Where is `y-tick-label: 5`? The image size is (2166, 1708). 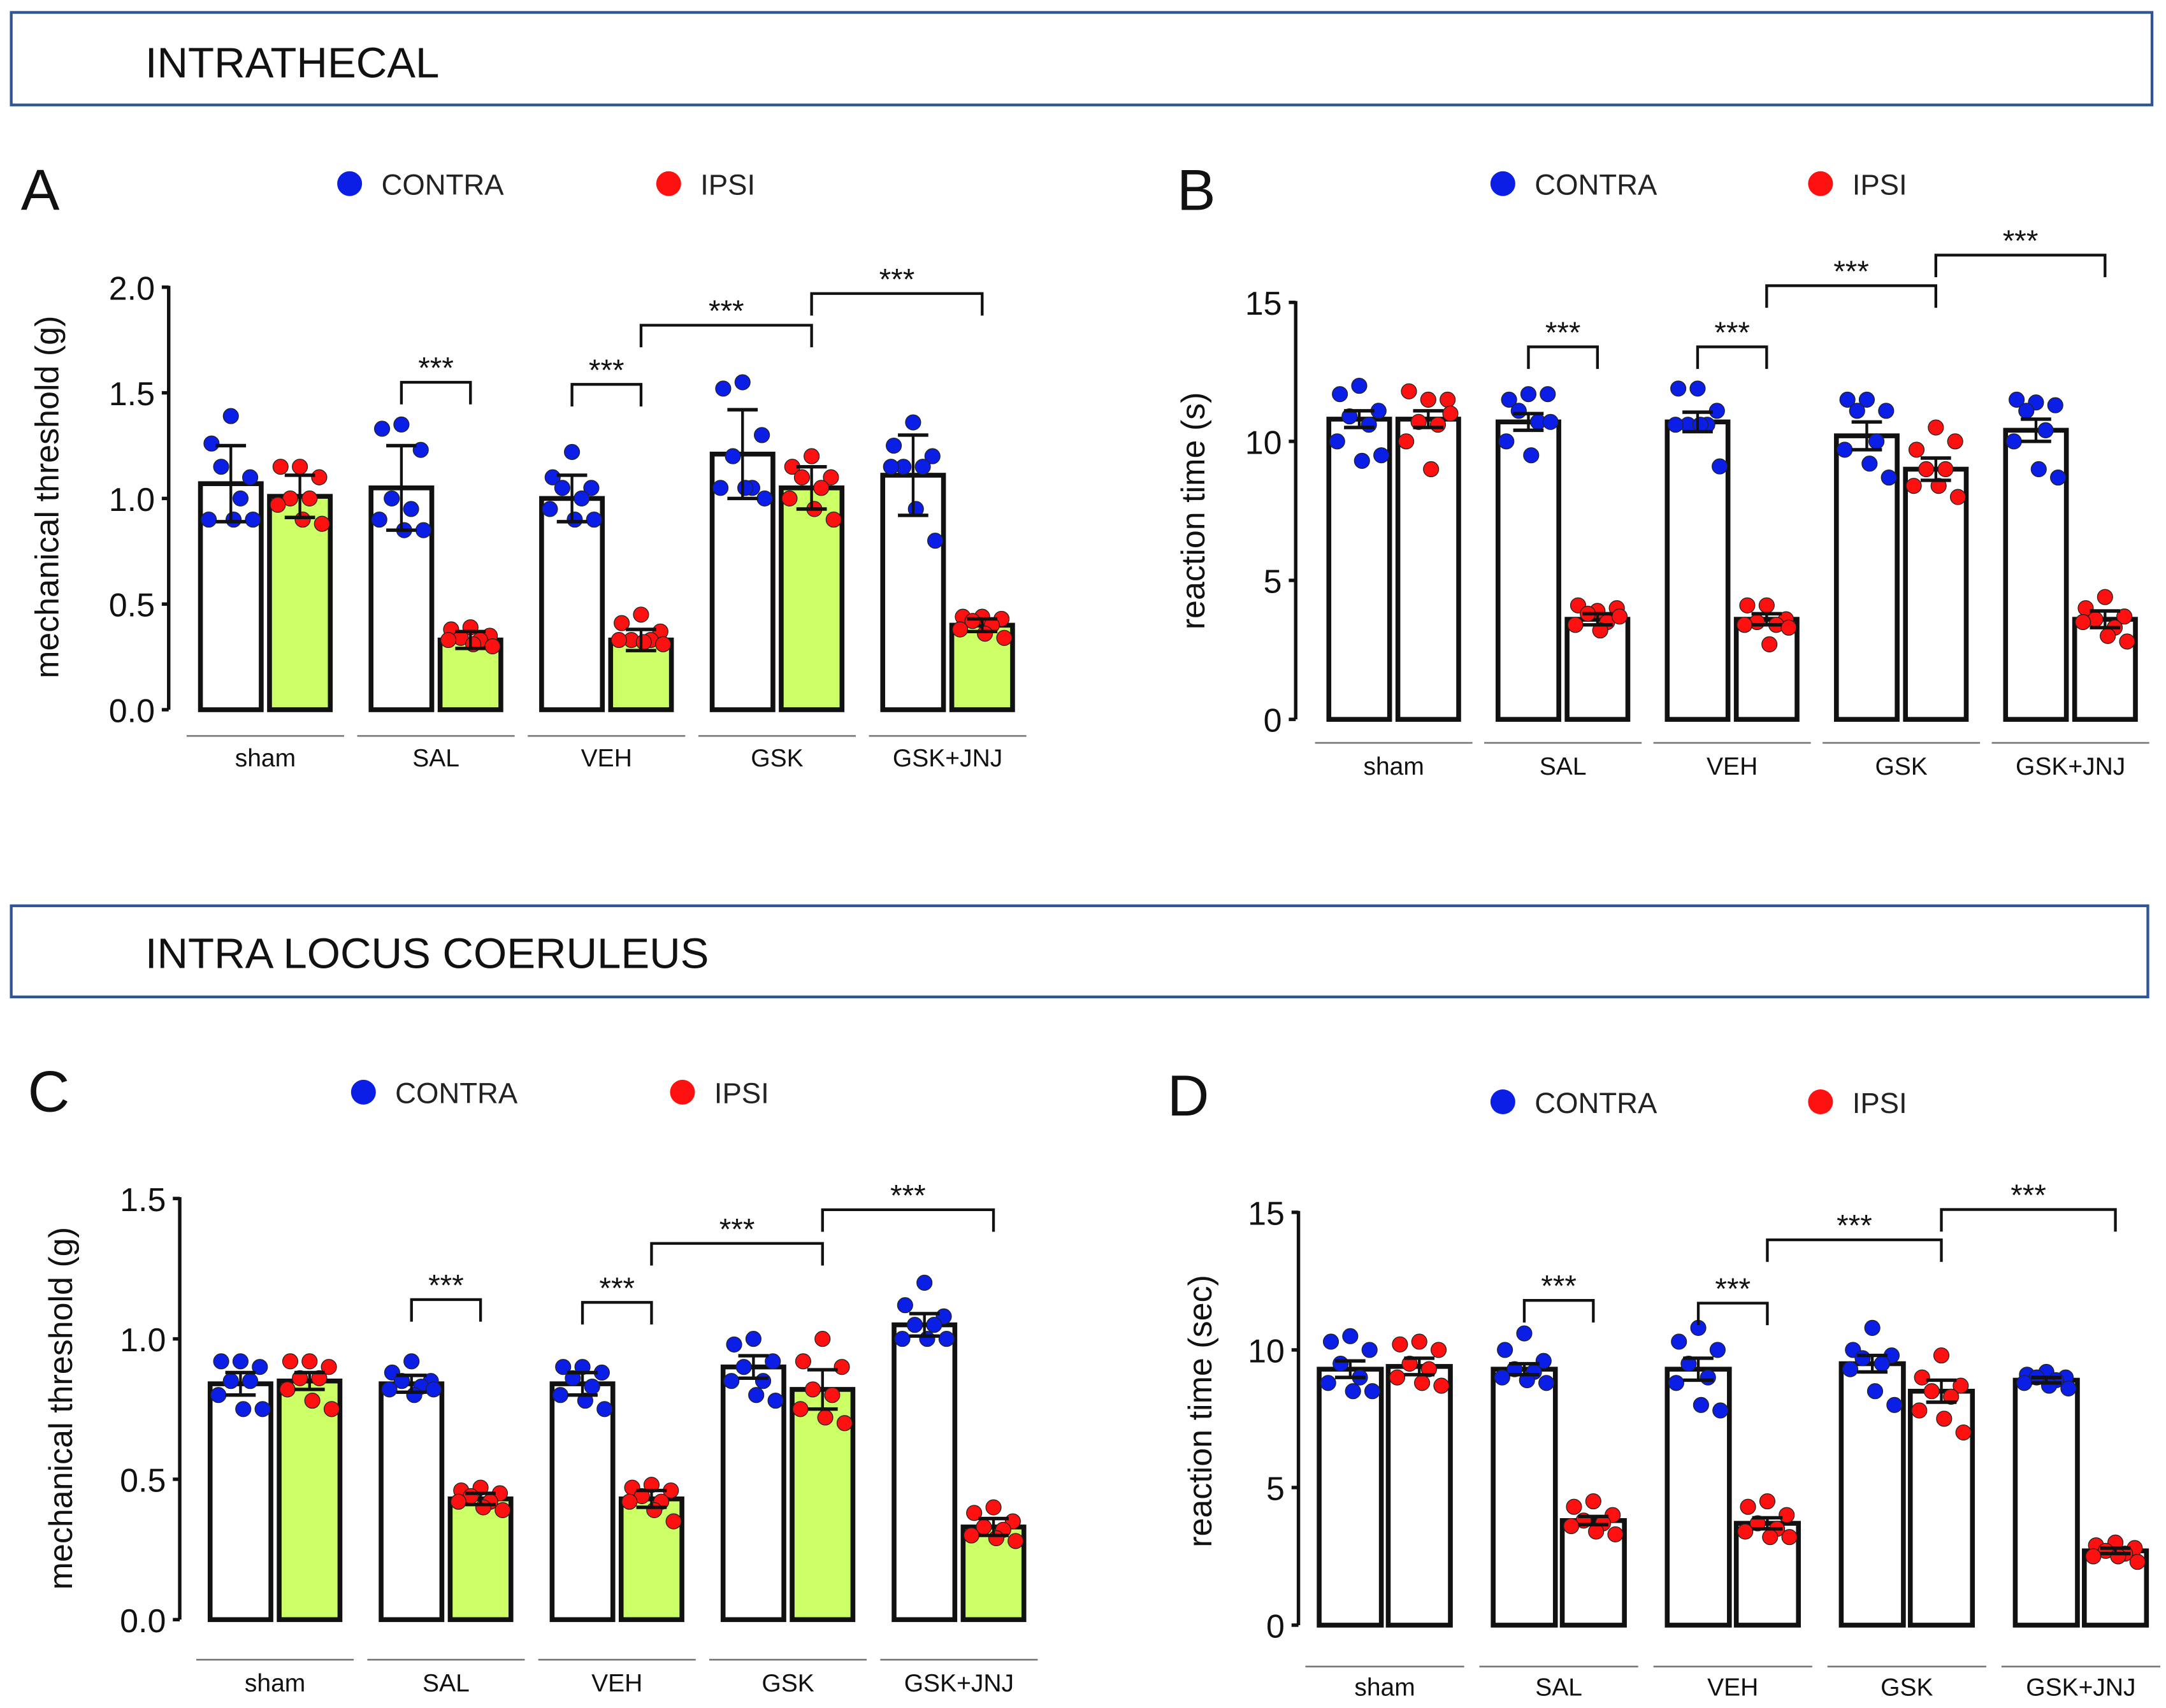 y-tick-label: 5 is located at coordinates (1275, 1488).